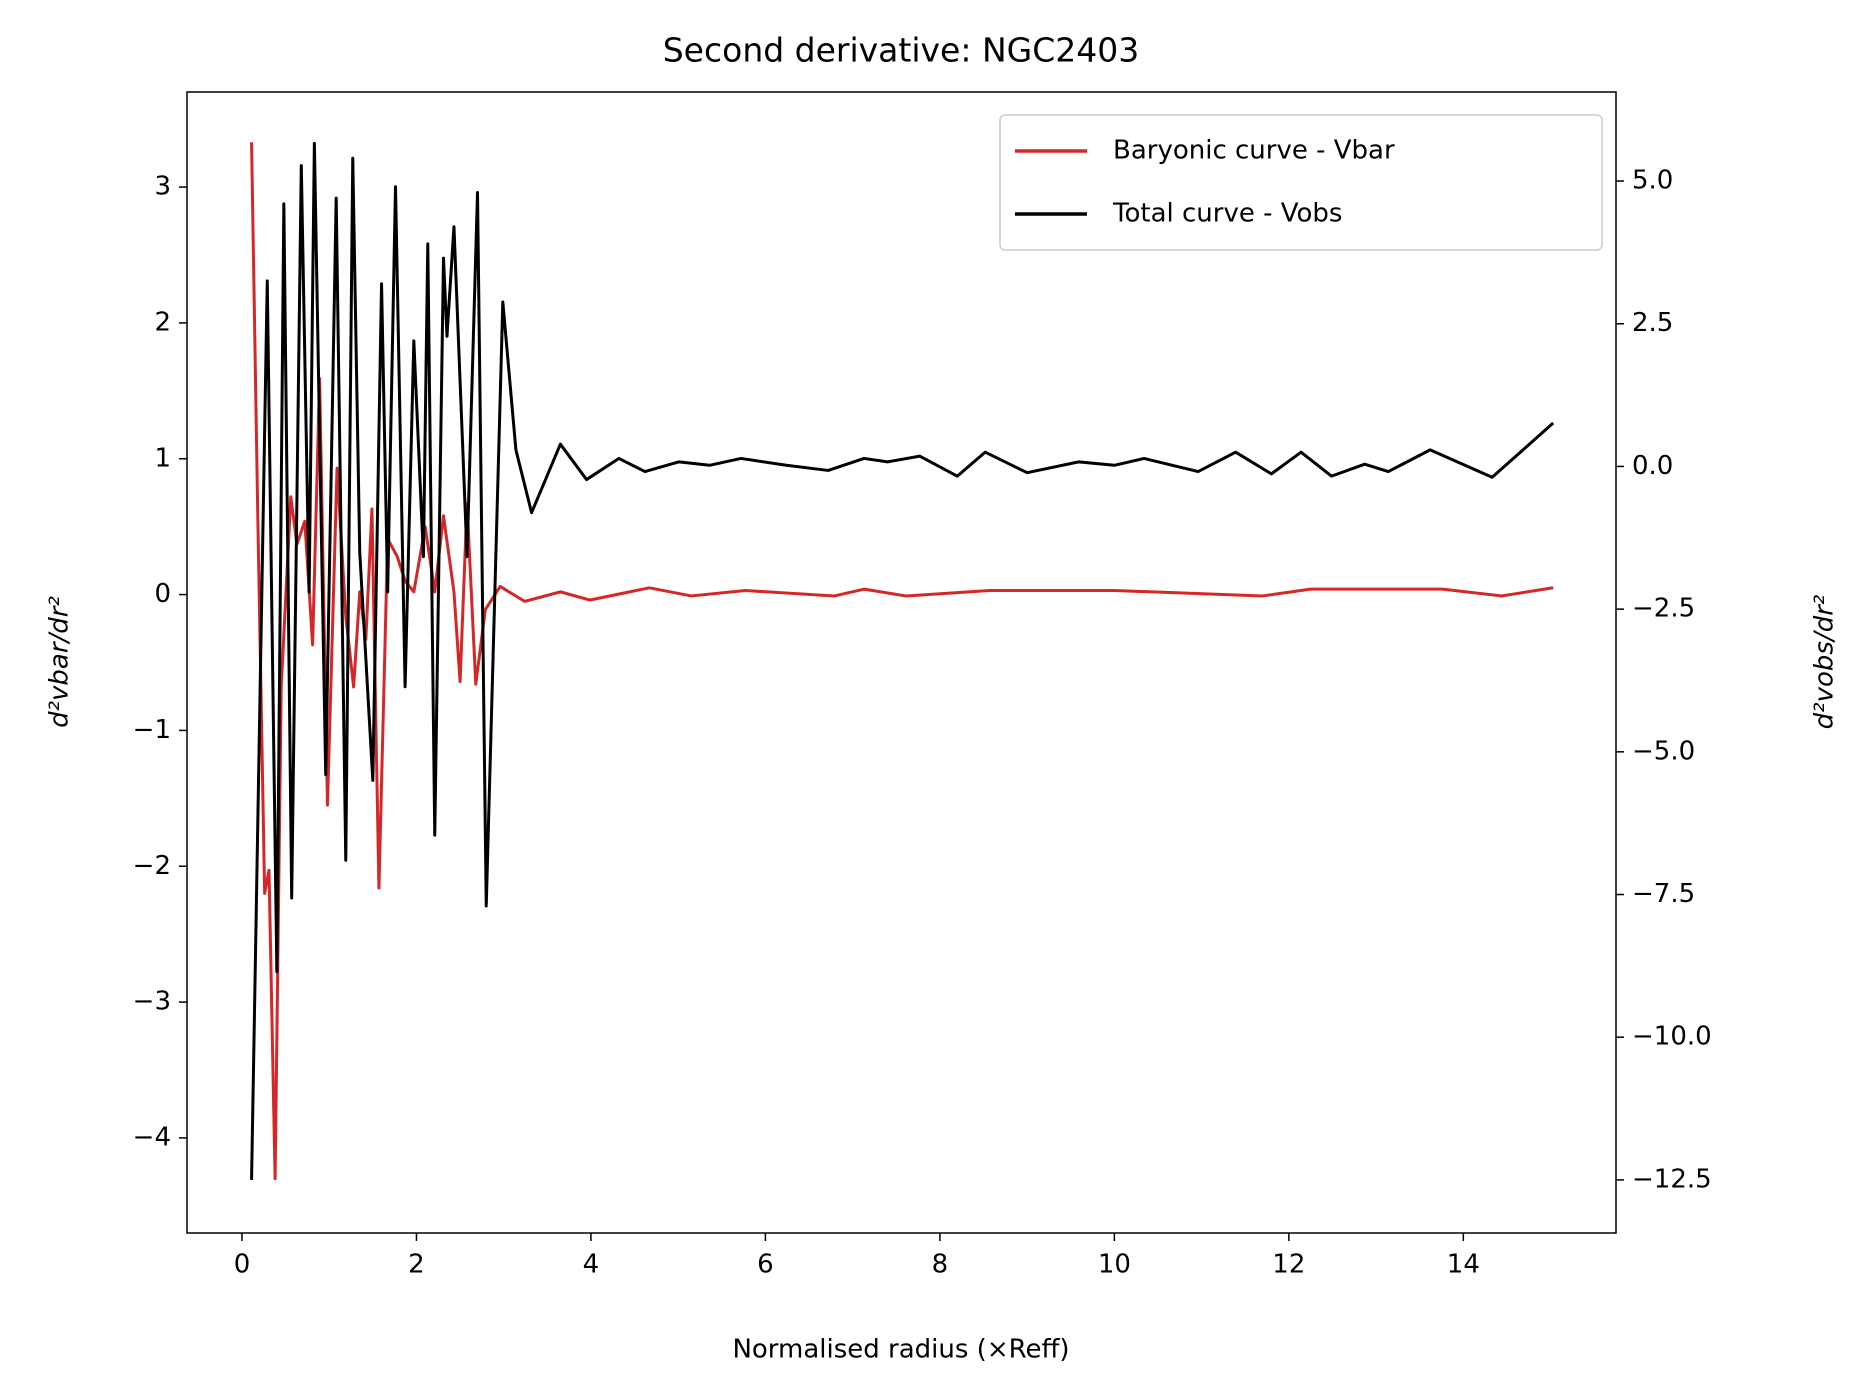  Describe the element at coordinates (1663, 751) in the screenshot. I see `y2-tick-label: −5.0` at that location.